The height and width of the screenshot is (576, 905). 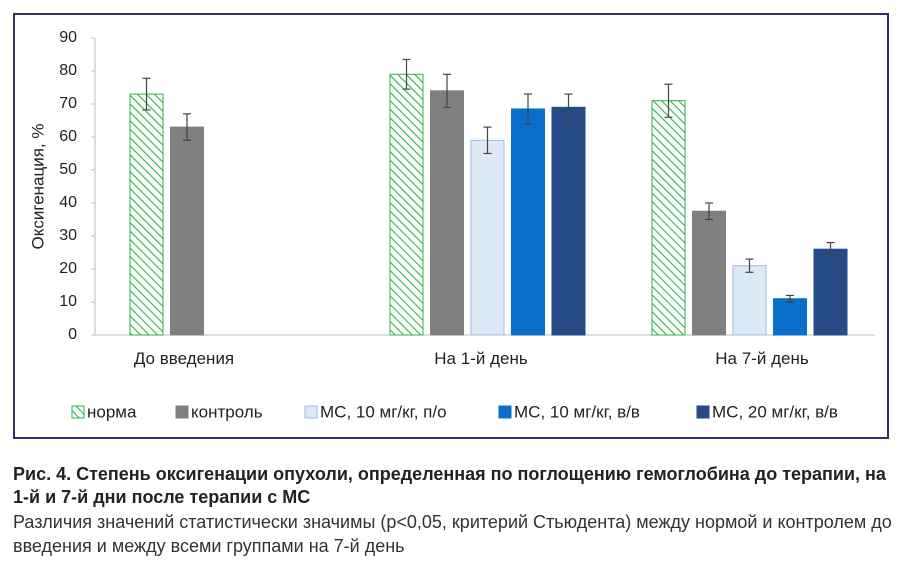 I want to click on category-labels: До введения На 1-й день На 7-й день, so click(x=471, y=358).